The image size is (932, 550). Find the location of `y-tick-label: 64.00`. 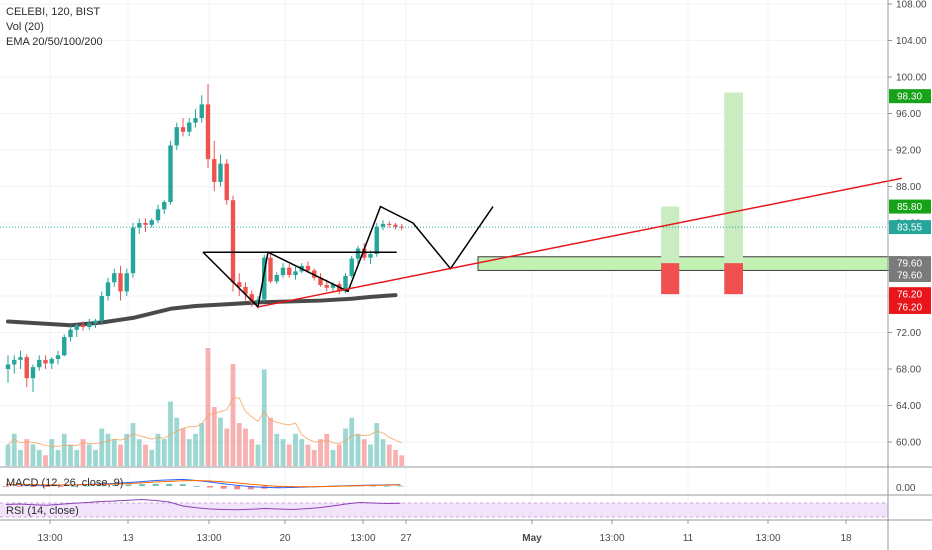

y-tick-label: 64.00 is located at coordinates (908, 406).